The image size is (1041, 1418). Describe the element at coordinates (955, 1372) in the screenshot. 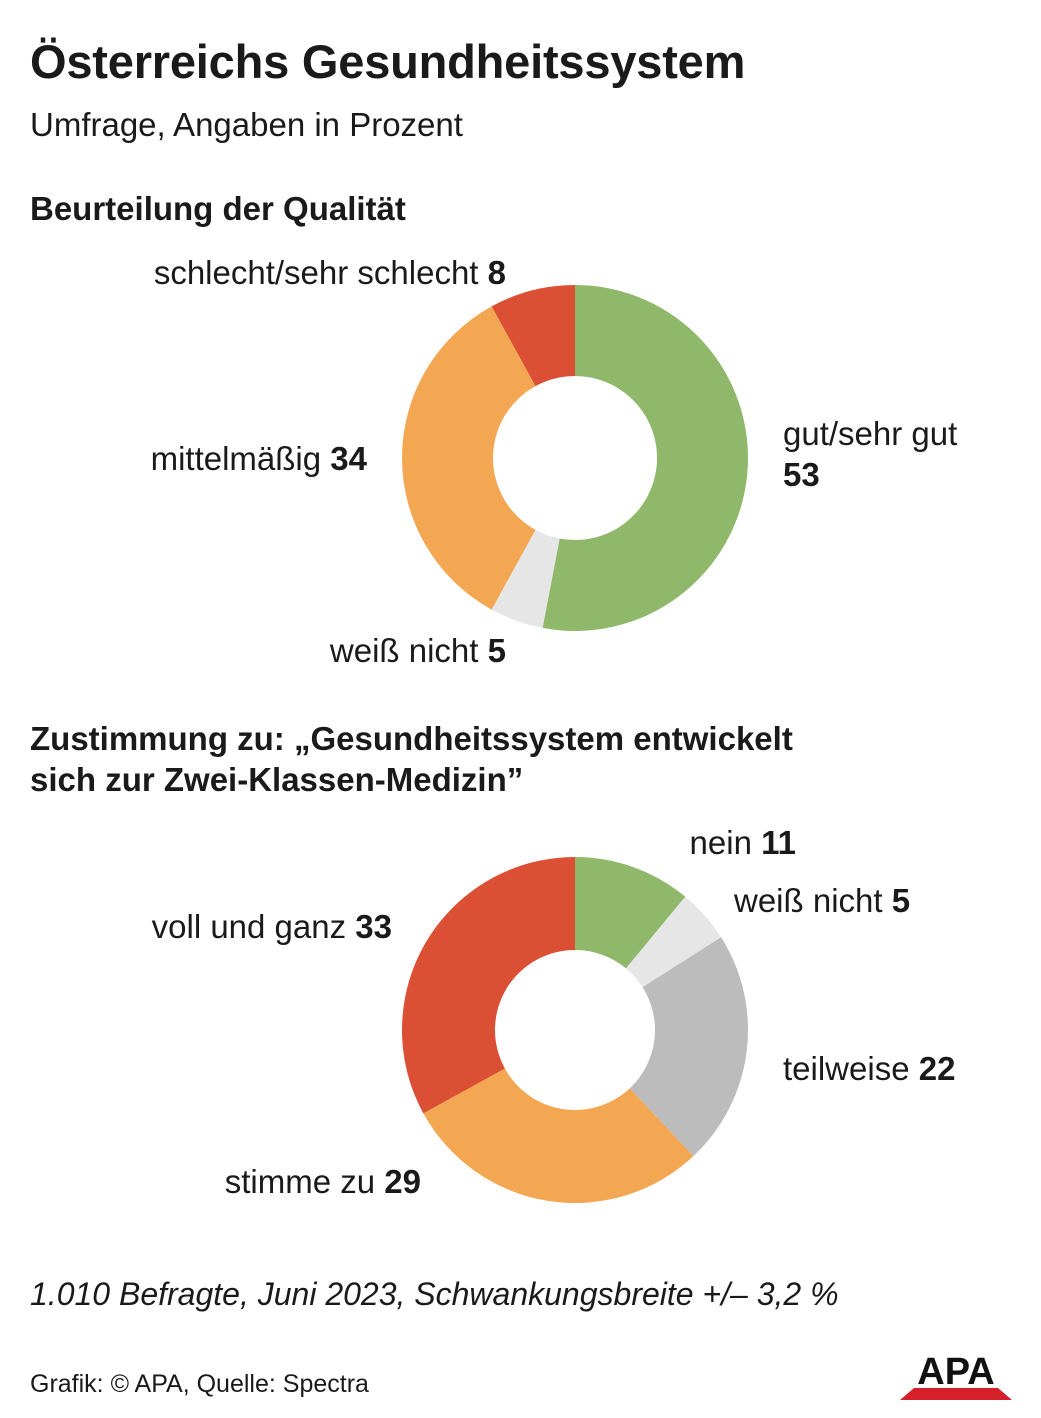

I see `apa-logo-text: APA` at that location.